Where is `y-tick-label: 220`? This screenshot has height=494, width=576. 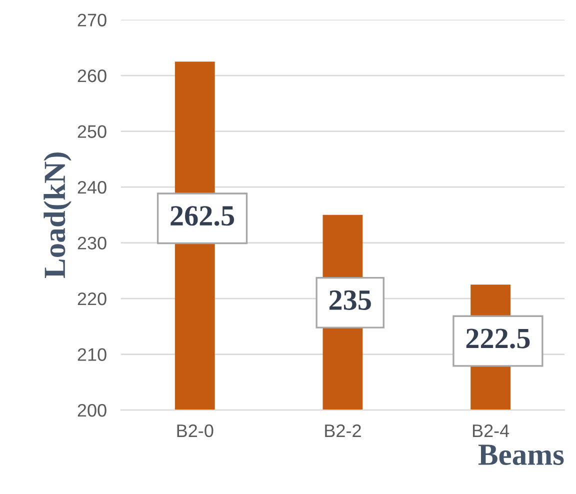
y-tick-label: 220 is located at coordinates (92, 299).